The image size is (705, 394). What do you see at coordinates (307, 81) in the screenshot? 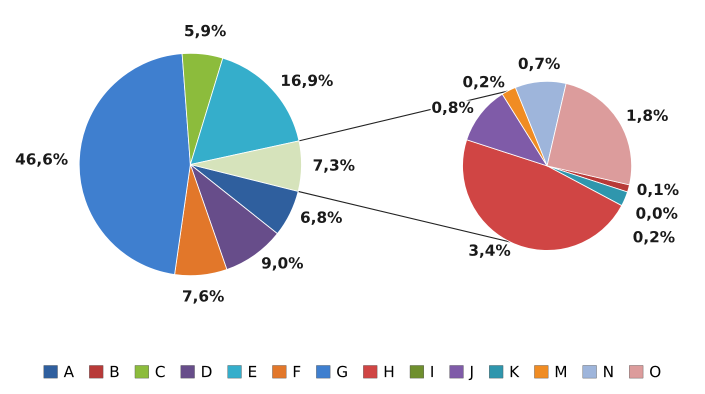
I see `data-label: 16,9%` at bounding box center [307, 81].